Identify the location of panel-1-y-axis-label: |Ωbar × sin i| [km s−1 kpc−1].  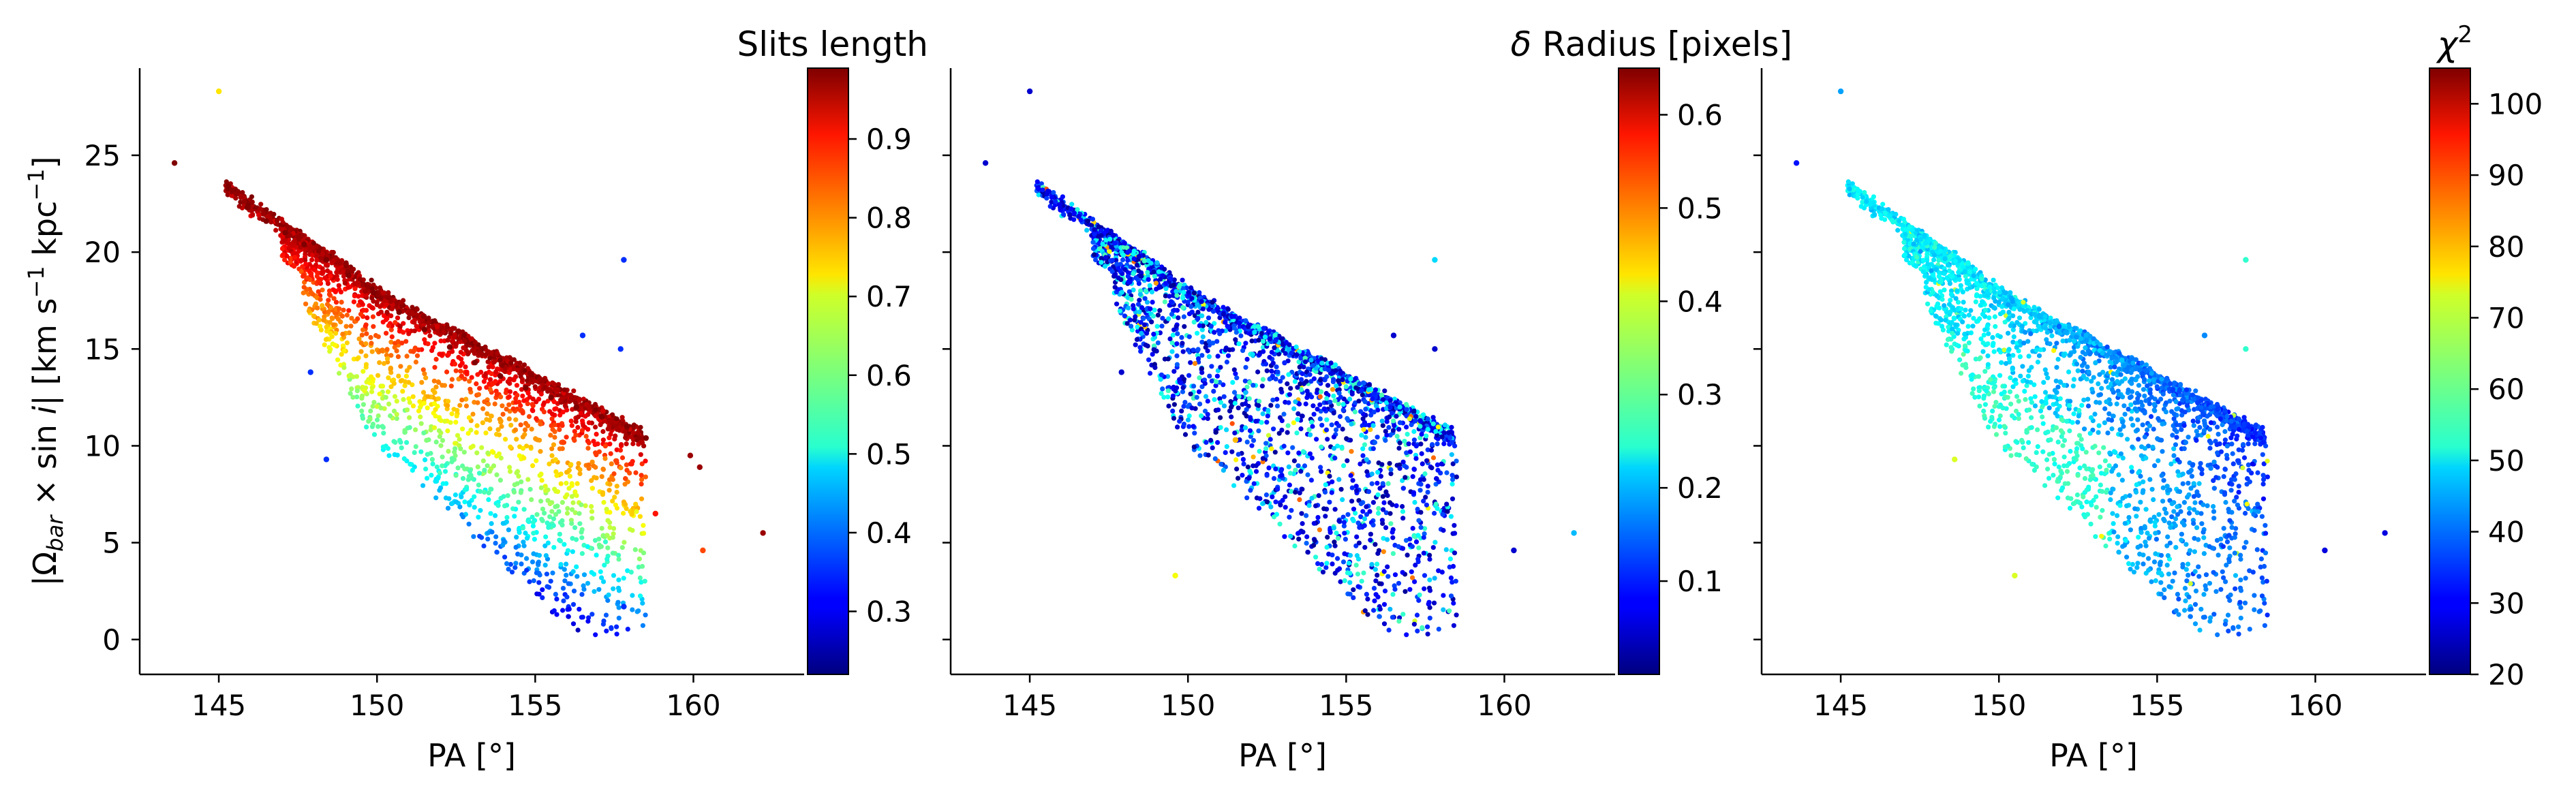
(45, 372).